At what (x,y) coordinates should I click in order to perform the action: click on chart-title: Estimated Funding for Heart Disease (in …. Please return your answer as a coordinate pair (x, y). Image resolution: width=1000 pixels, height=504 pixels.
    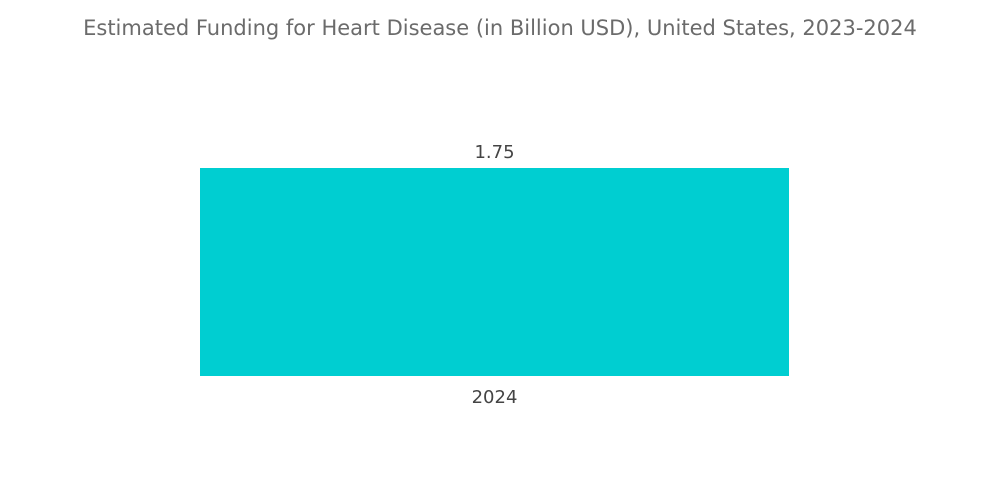
    Looking at the image, I should click on (500, 28).